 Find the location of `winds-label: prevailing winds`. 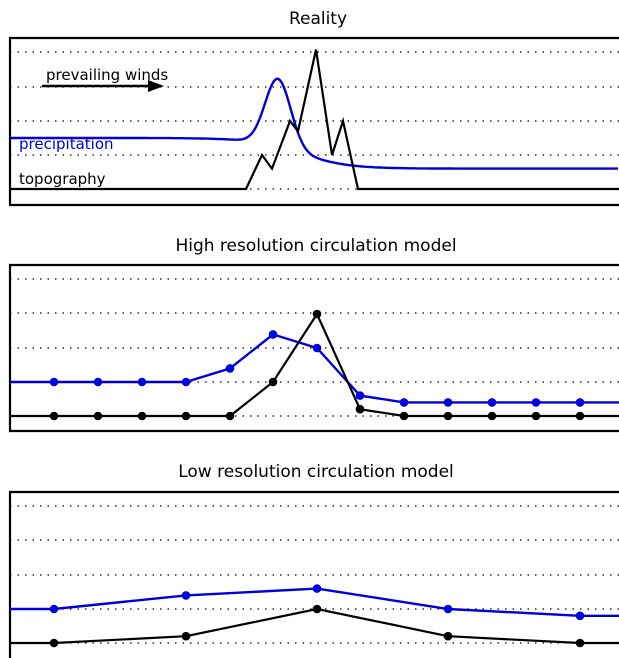

winds-label: prevailing winds is located at coordinates (107, 75).